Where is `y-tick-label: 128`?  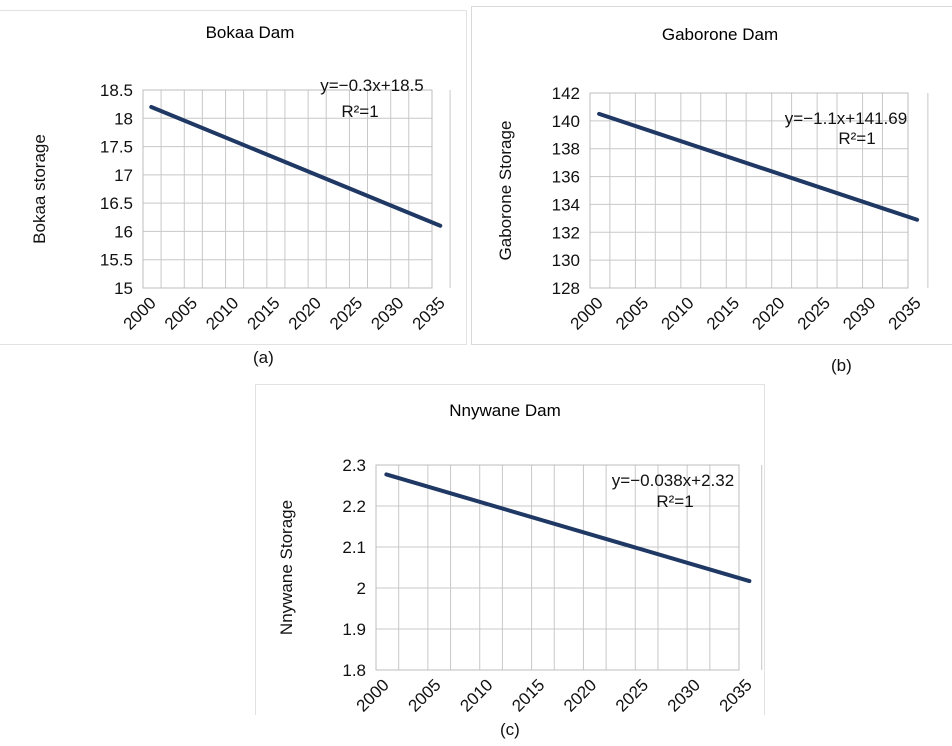 y-tick-label: 128 is located at coordinates (566, 288).